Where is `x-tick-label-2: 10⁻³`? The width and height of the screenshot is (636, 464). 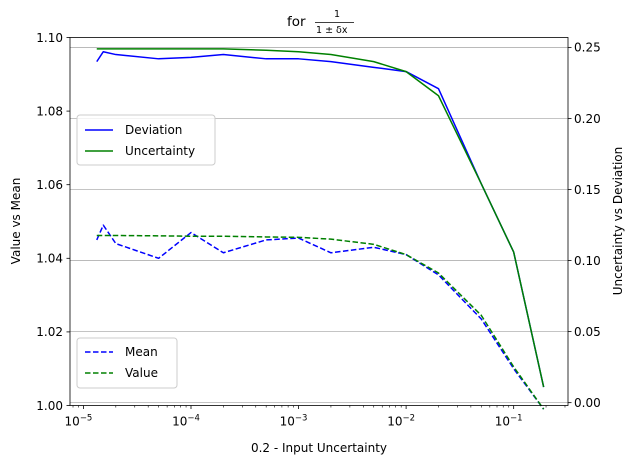
x-tick-label-2: 10⁻³ is located at coordinates (294, 421).